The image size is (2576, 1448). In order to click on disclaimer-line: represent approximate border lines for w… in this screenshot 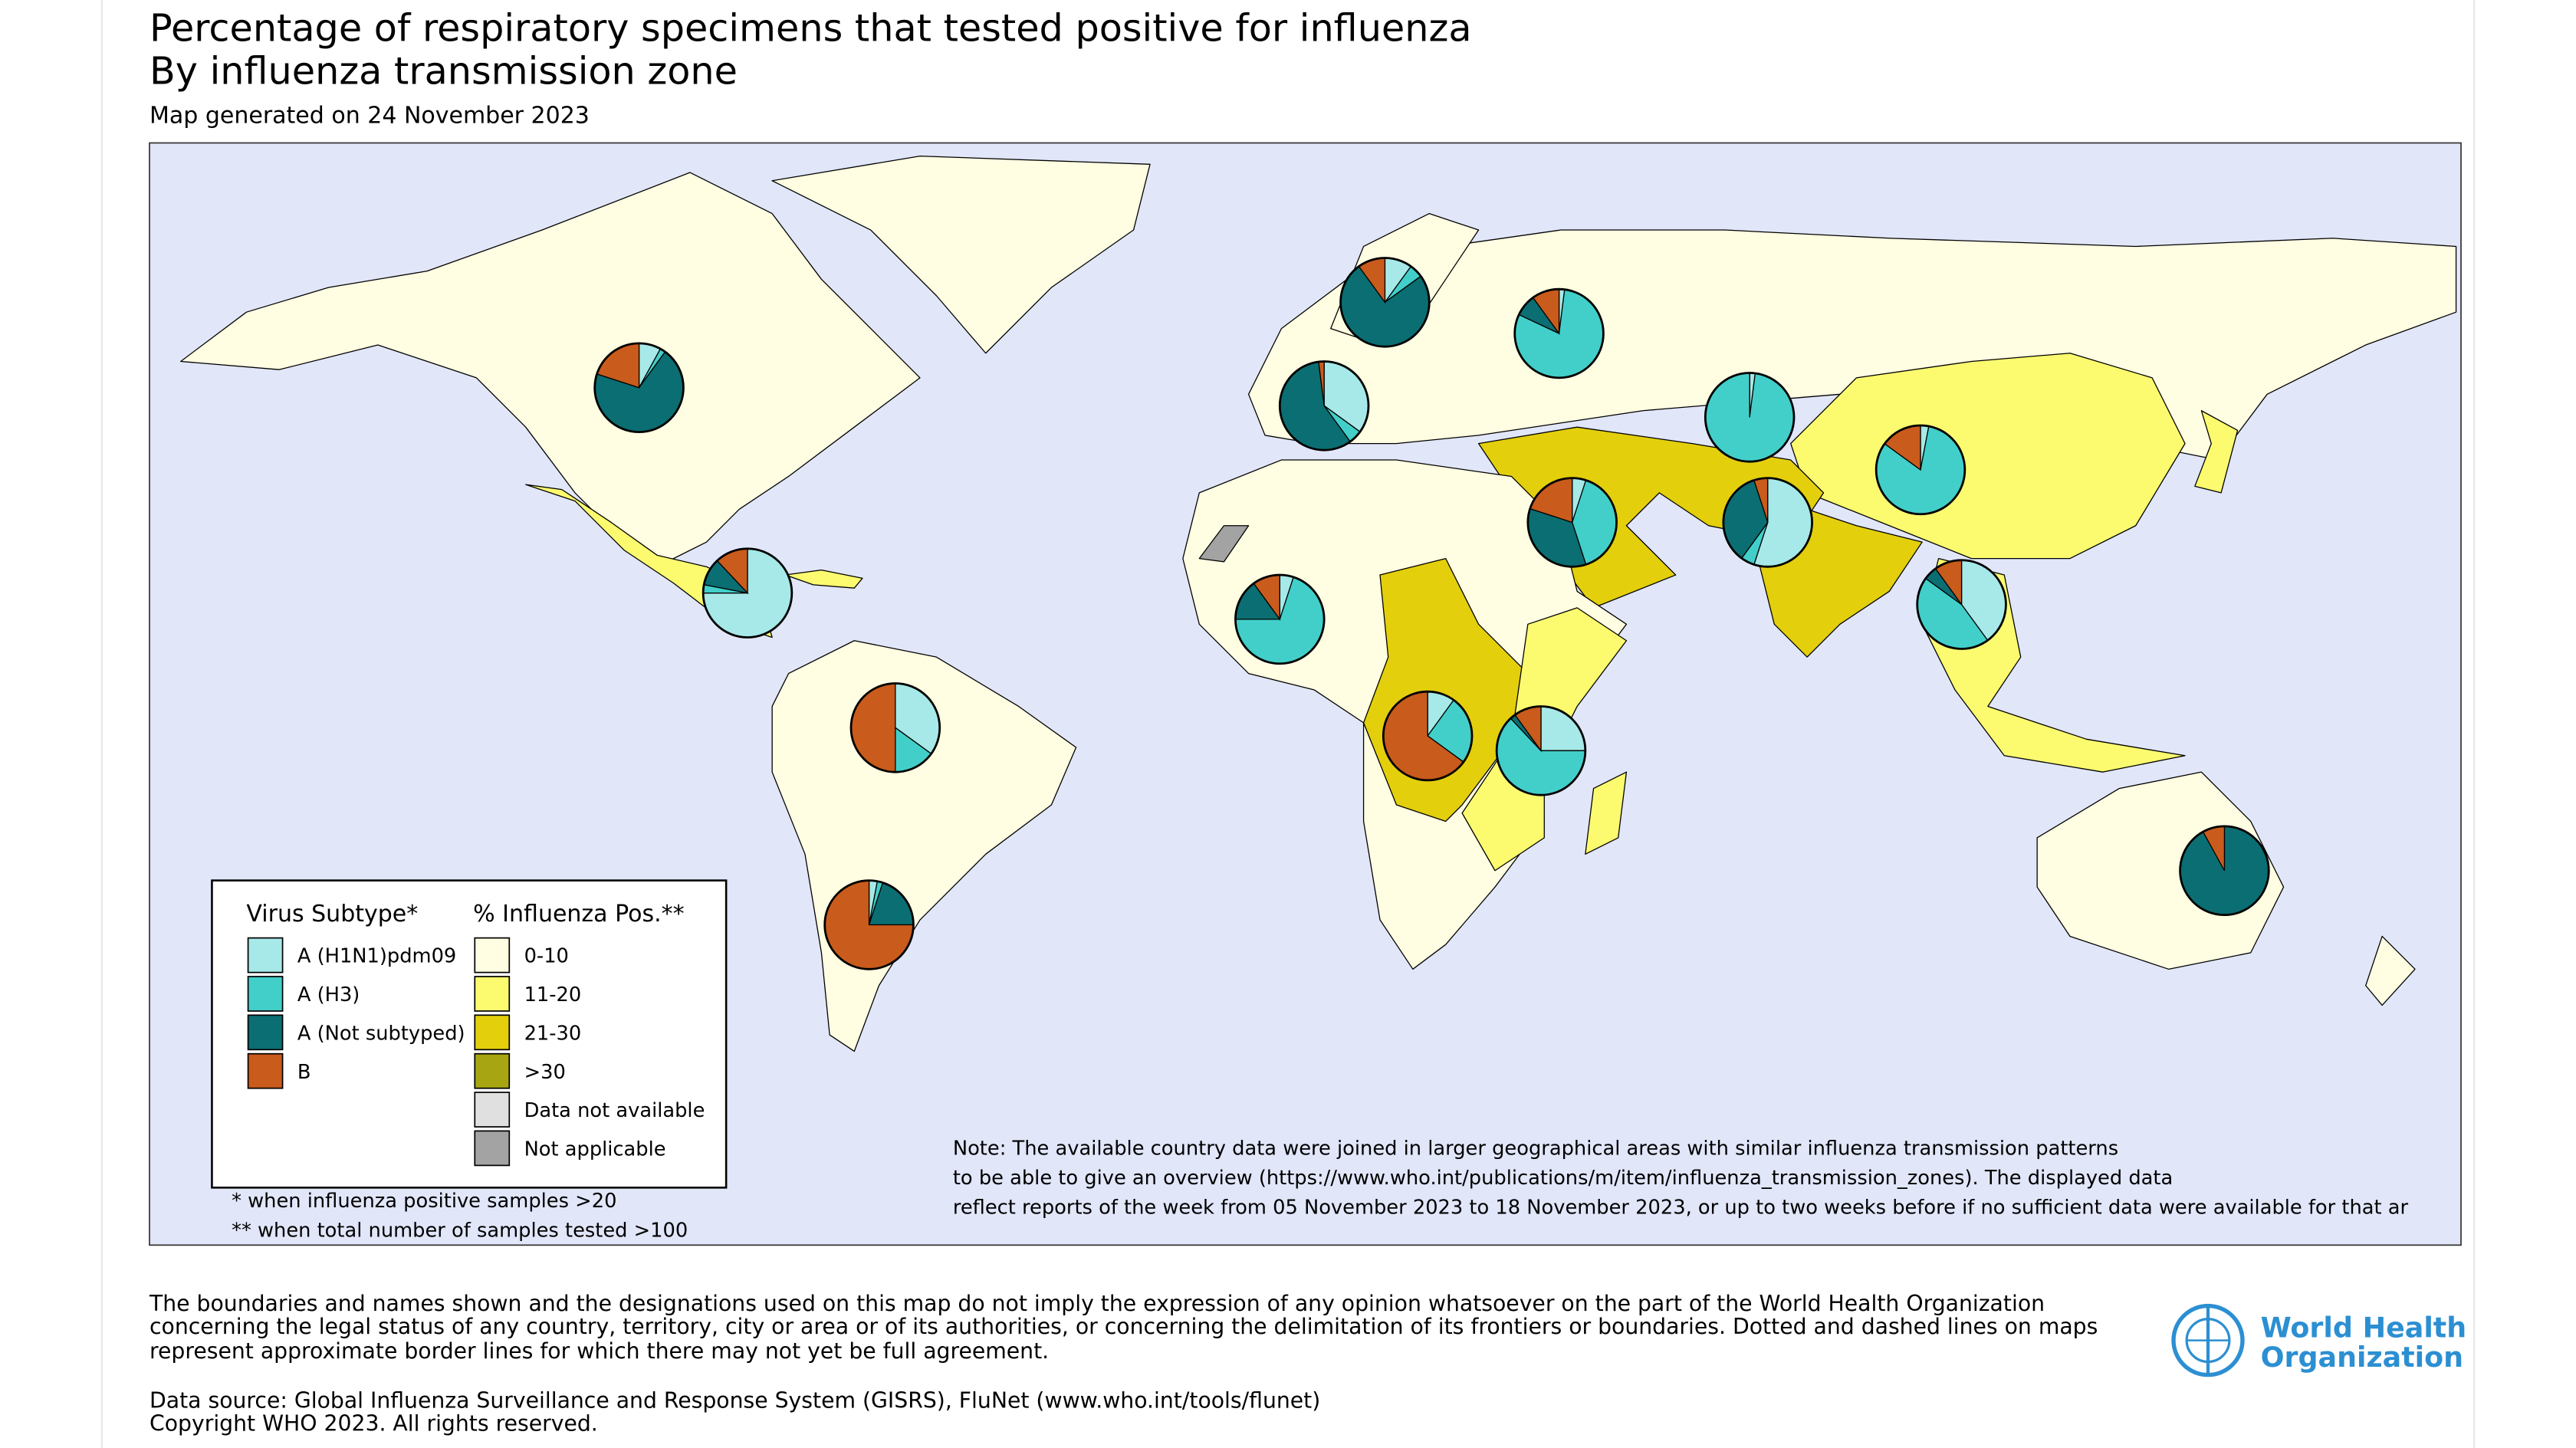, I will do `click(600, 1351)`.